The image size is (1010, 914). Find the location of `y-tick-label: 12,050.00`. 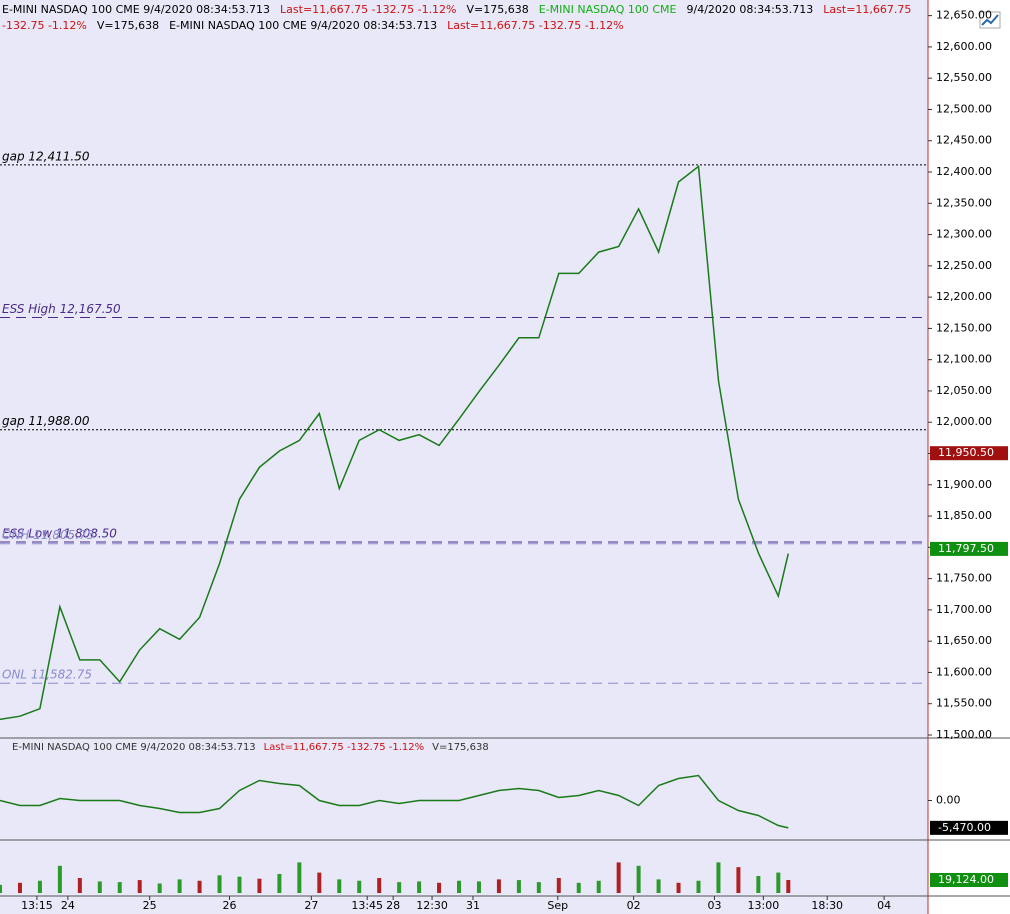

y-tick-label: 12,050.00 is located at coordinates (964, 390).